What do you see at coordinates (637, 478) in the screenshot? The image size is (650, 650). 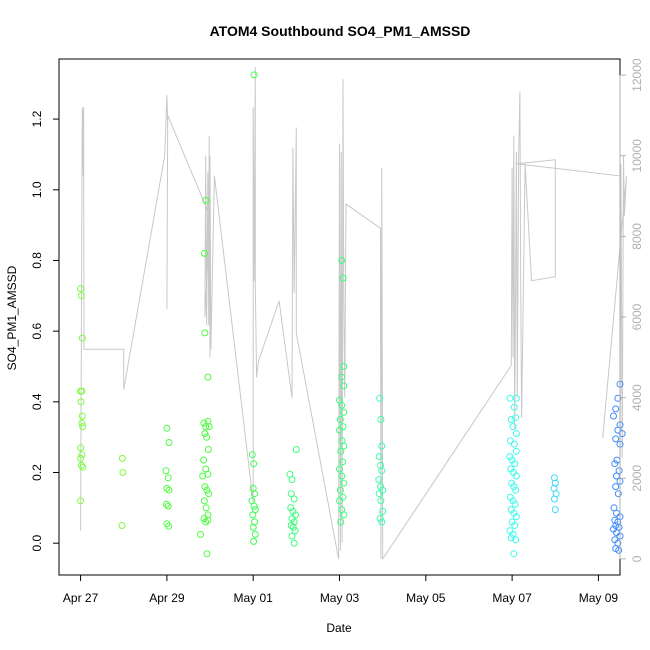 I see `y2-tick-label: 2000` at bounding box center [637, 478].